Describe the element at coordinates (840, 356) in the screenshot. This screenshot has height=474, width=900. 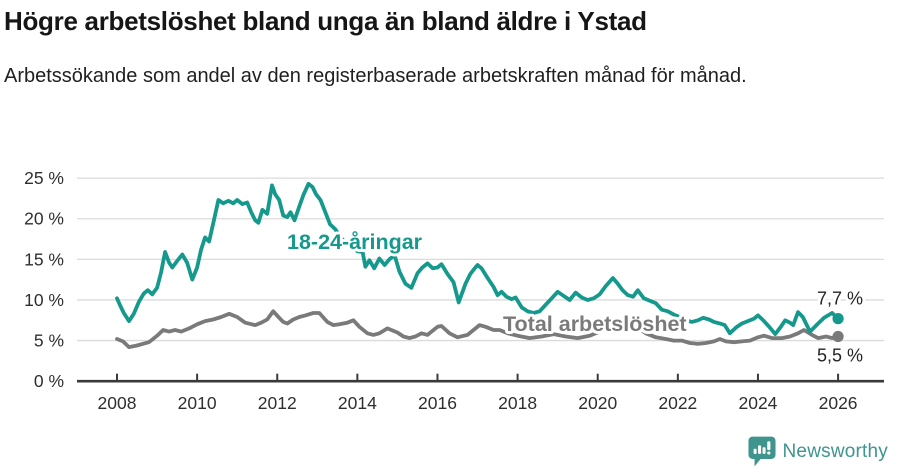
I see `total-end-value-label: 5,5 %` at that location.